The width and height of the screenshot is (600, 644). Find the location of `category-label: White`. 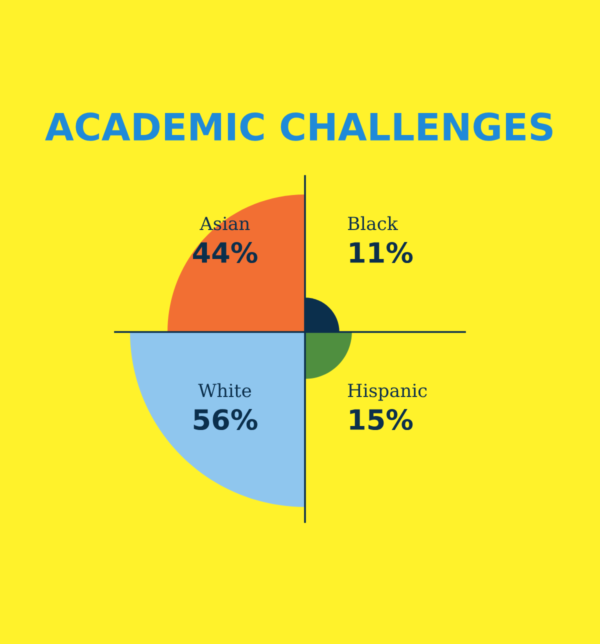

category-label: White is located at coordinates (225, 390).